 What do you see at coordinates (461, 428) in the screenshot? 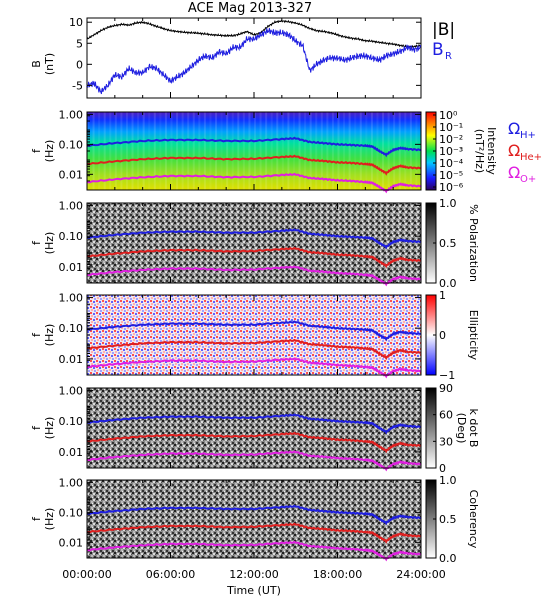
I see `colorbar-unit: (Deg)` at bounding box center [461, 428].